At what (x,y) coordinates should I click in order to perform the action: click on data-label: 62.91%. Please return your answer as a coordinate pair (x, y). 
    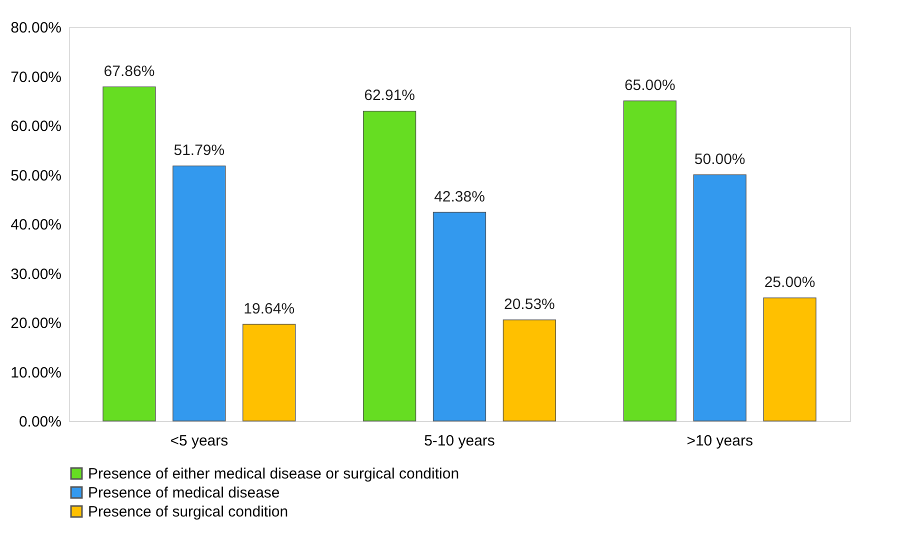
    Looking at the image, I should click on (389, 95).